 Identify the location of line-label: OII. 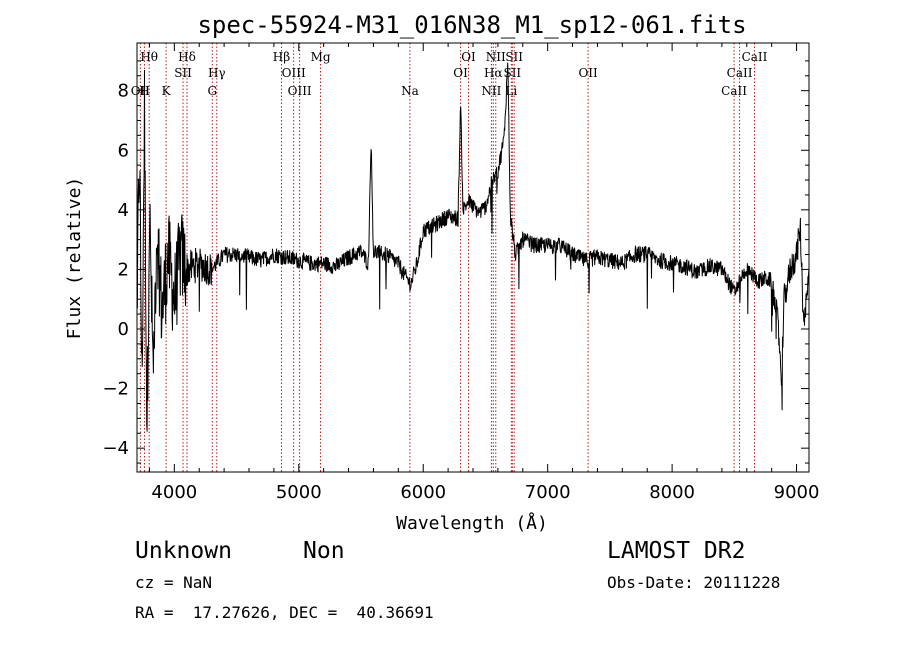
(588, 73).